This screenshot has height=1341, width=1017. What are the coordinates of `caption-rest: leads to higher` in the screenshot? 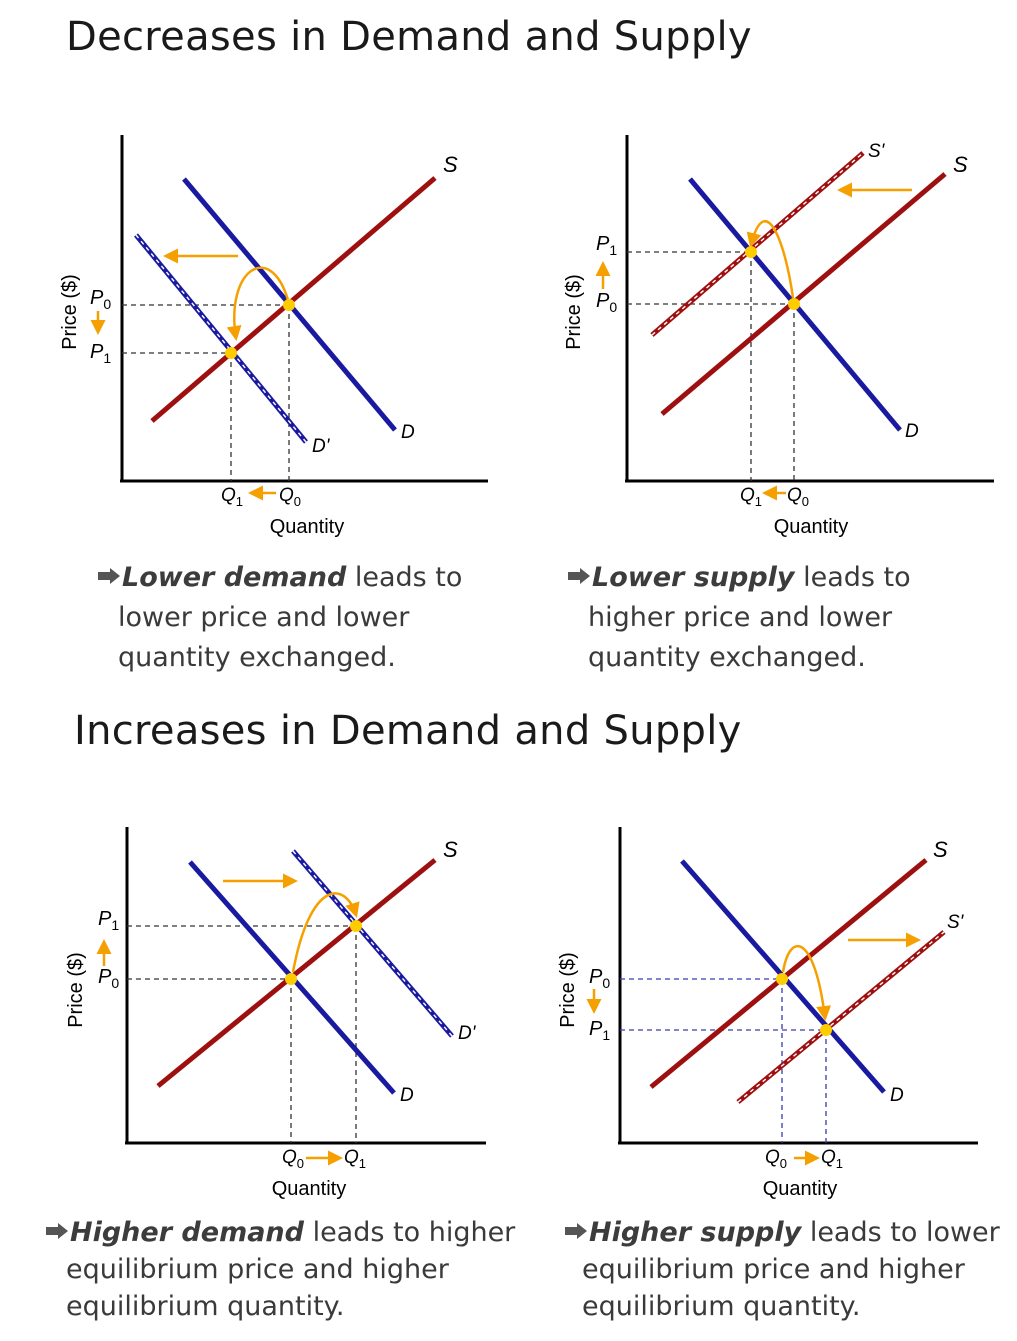 It's located at (409, 1232).